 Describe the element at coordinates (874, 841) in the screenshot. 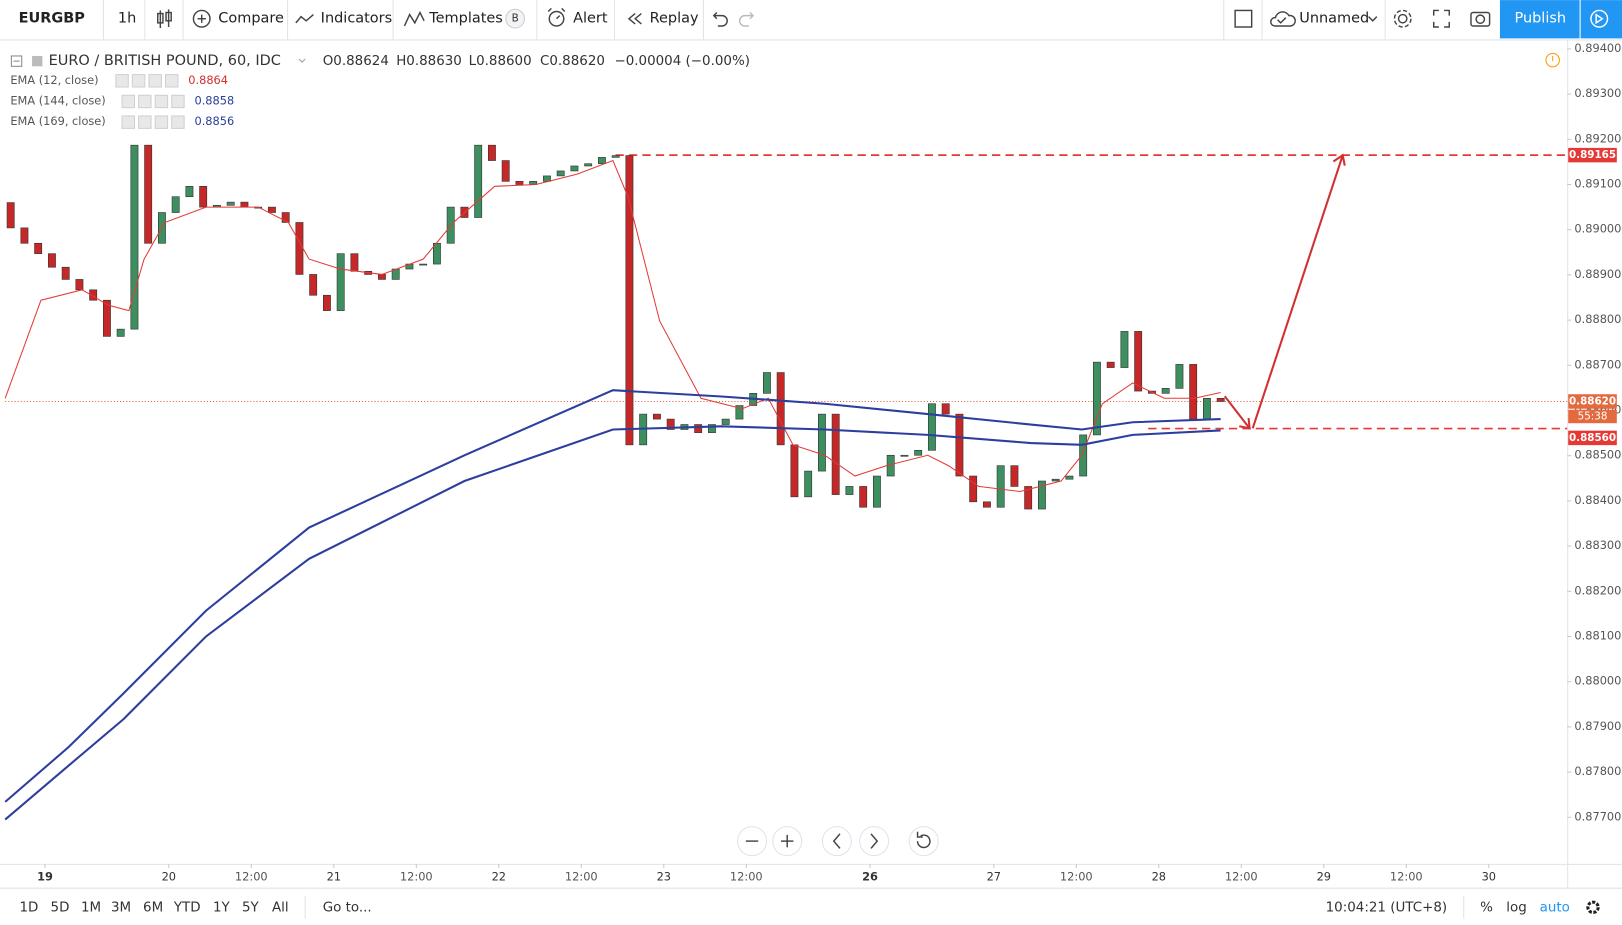

I see `scroll-right` at that location.